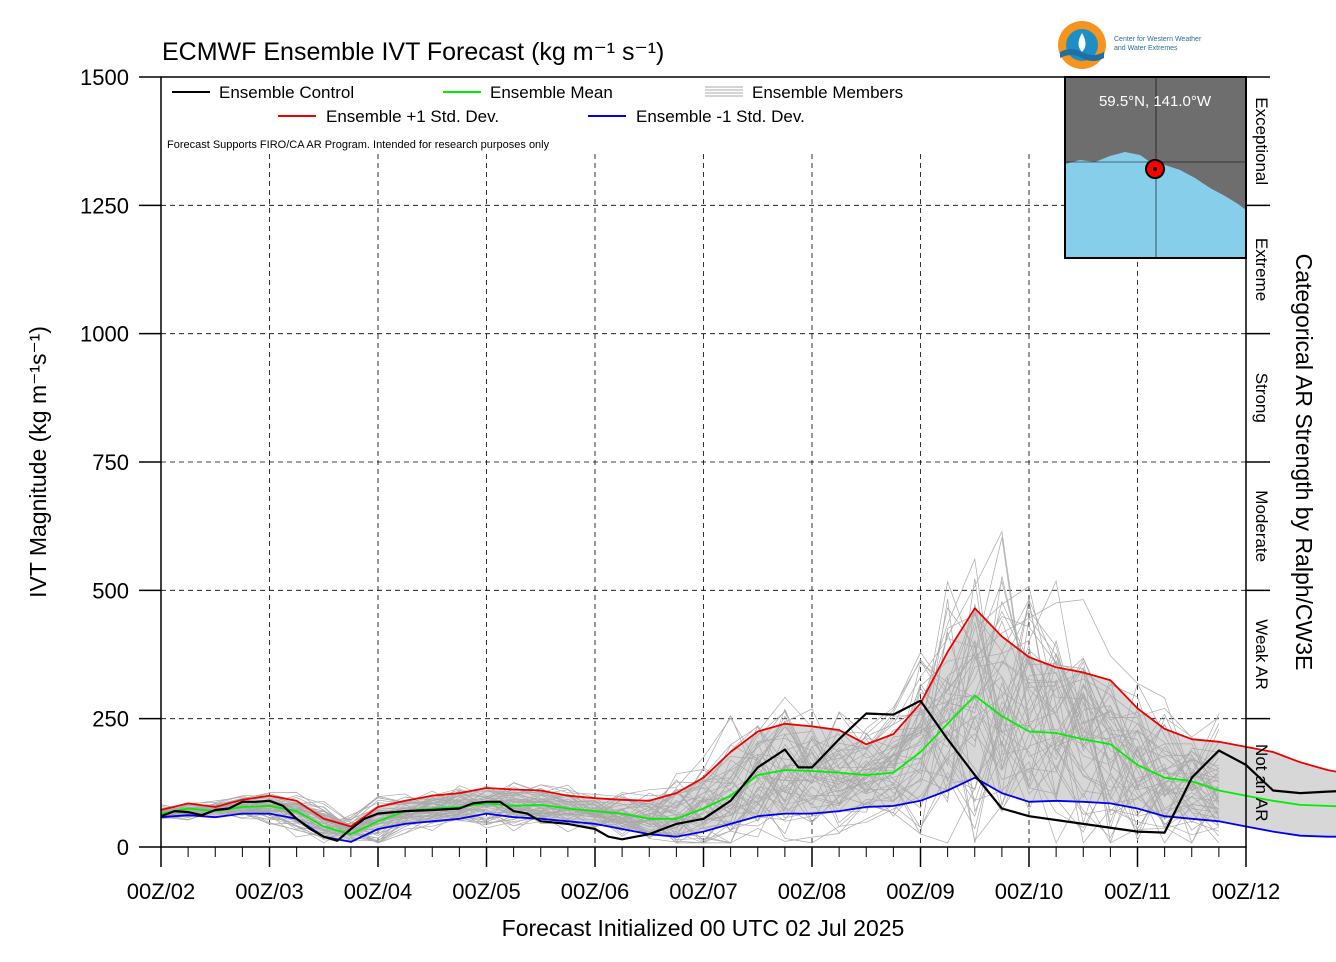 This screenshot has width=1336, height=962. Describe the element at coordinates (920, 891) in the screenshot. I see `x-tick-label: 00Z/09` at that location.